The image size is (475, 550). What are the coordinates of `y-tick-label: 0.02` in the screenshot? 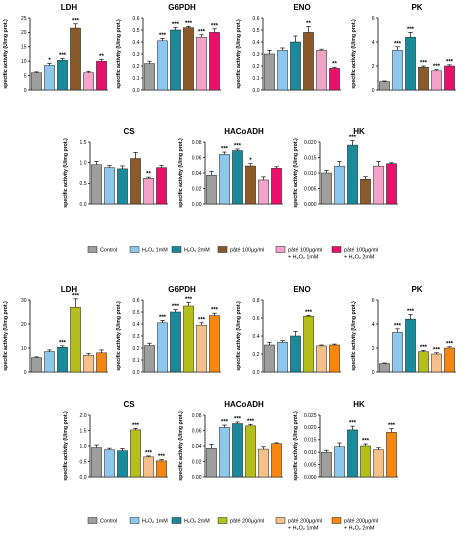 It's located at (197, 462).